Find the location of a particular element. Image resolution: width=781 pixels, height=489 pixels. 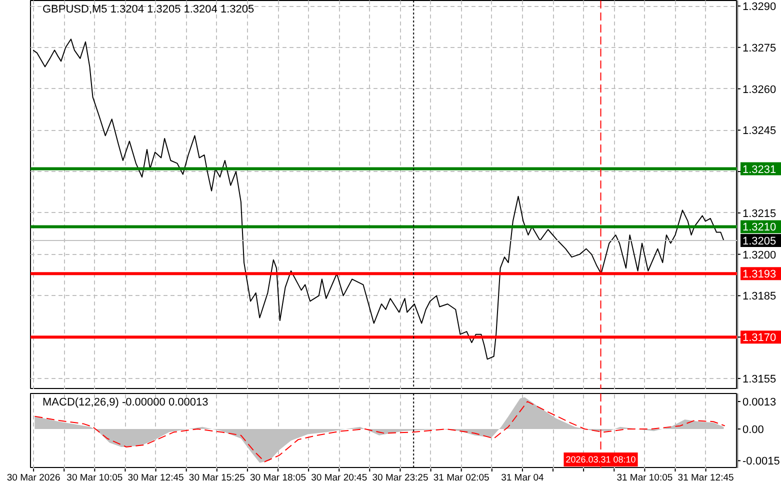

y-tick-label: 0.0013 is located at coordinates (759, 402).